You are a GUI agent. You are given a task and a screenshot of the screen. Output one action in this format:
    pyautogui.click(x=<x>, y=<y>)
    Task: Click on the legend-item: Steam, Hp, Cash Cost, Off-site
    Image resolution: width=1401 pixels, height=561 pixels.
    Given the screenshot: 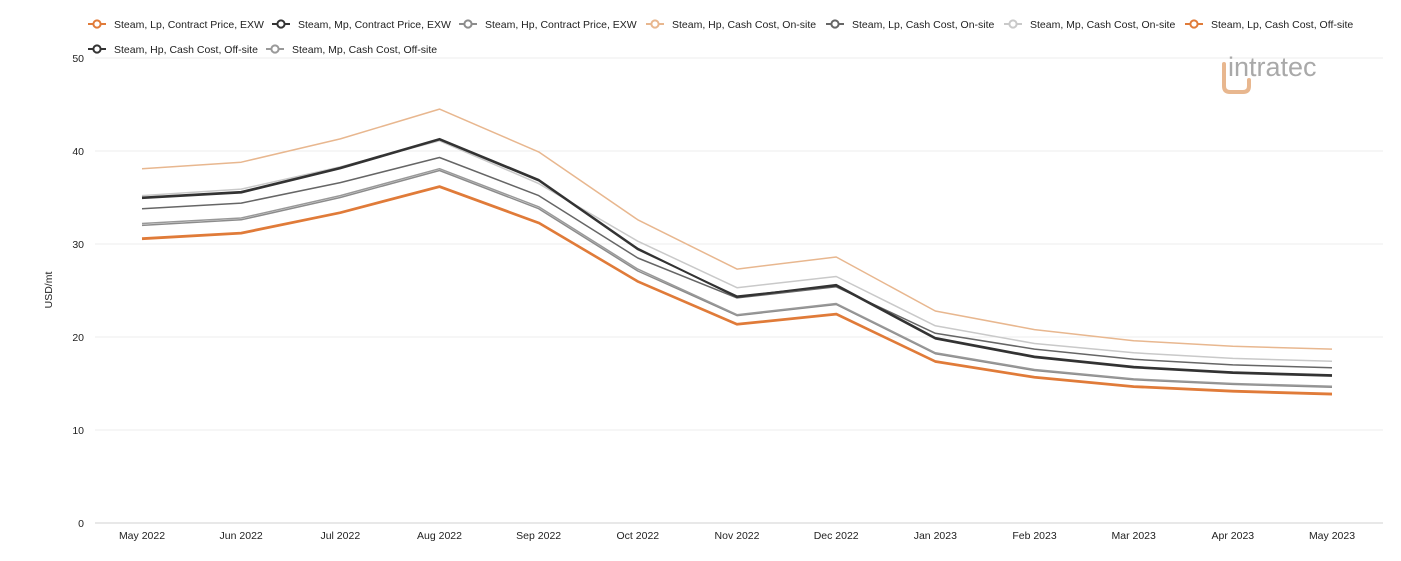 What is the action you would take?
    pyautogui.click(x=173, y=50)
    